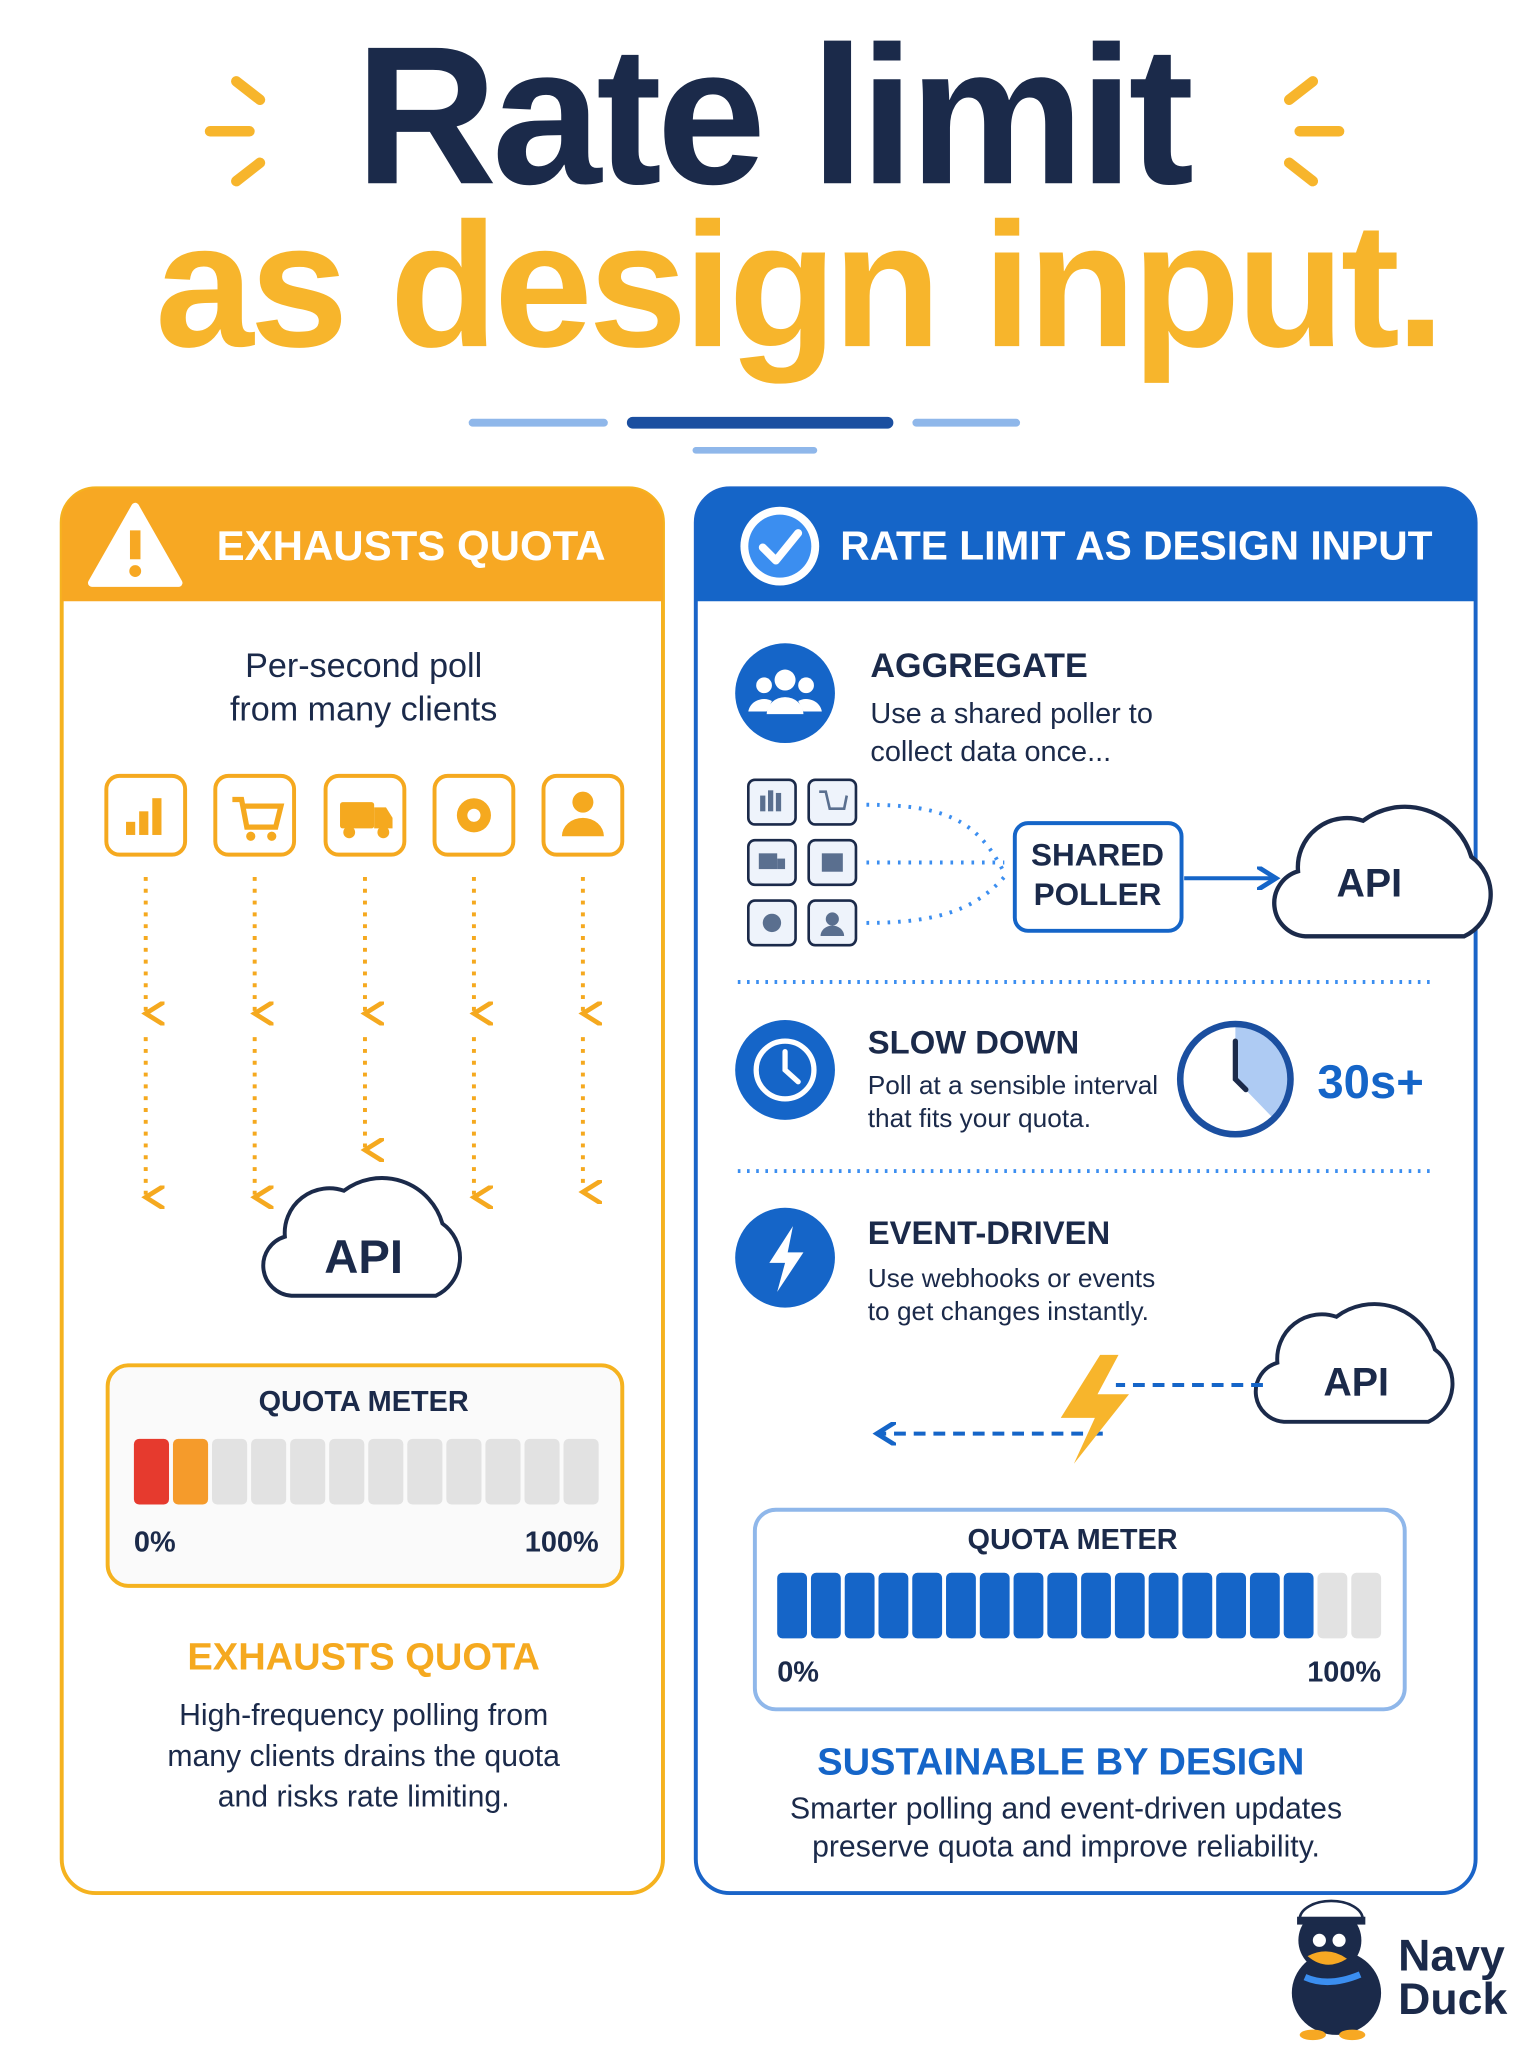 This screenshot has height=2048, width=1536. Describe the element at coordinates (1011, 1278) in the screenshot. I see `step-text: Use webhooks or events` at that location.